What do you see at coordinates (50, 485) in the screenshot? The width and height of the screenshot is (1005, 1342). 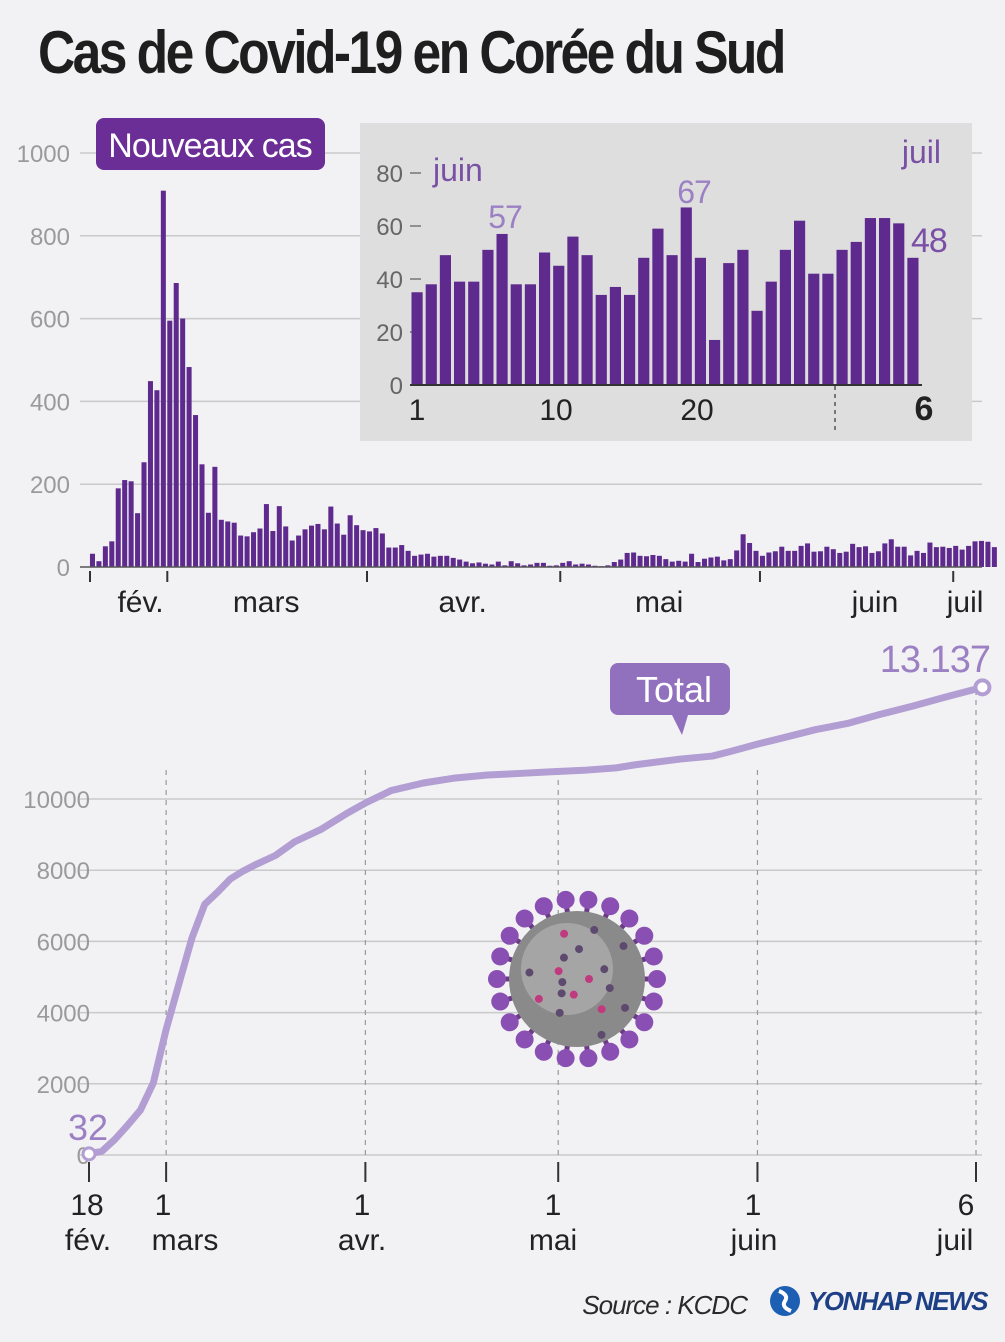 I see `daily-y-tick: 200` at bounding box center [50, 485].